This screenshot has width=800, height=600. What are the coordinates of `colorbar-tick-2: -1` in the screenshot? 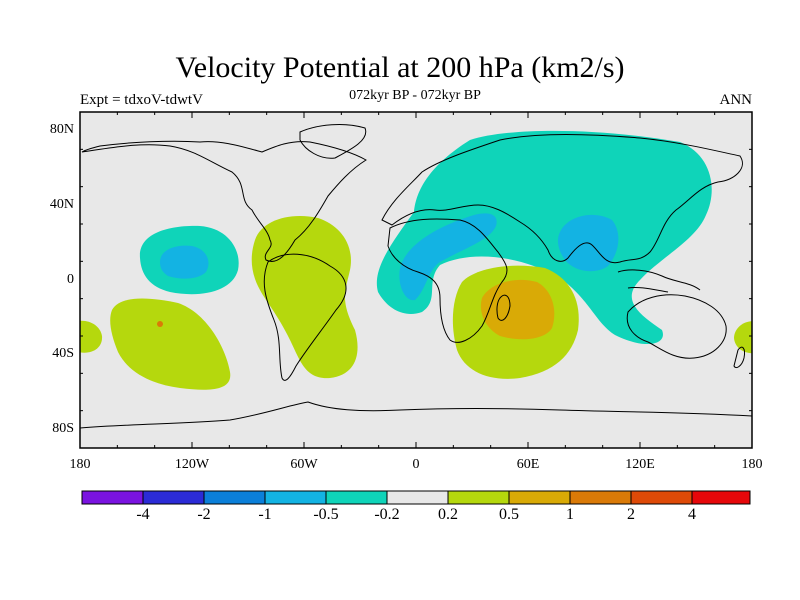 It's located at (265, 514).